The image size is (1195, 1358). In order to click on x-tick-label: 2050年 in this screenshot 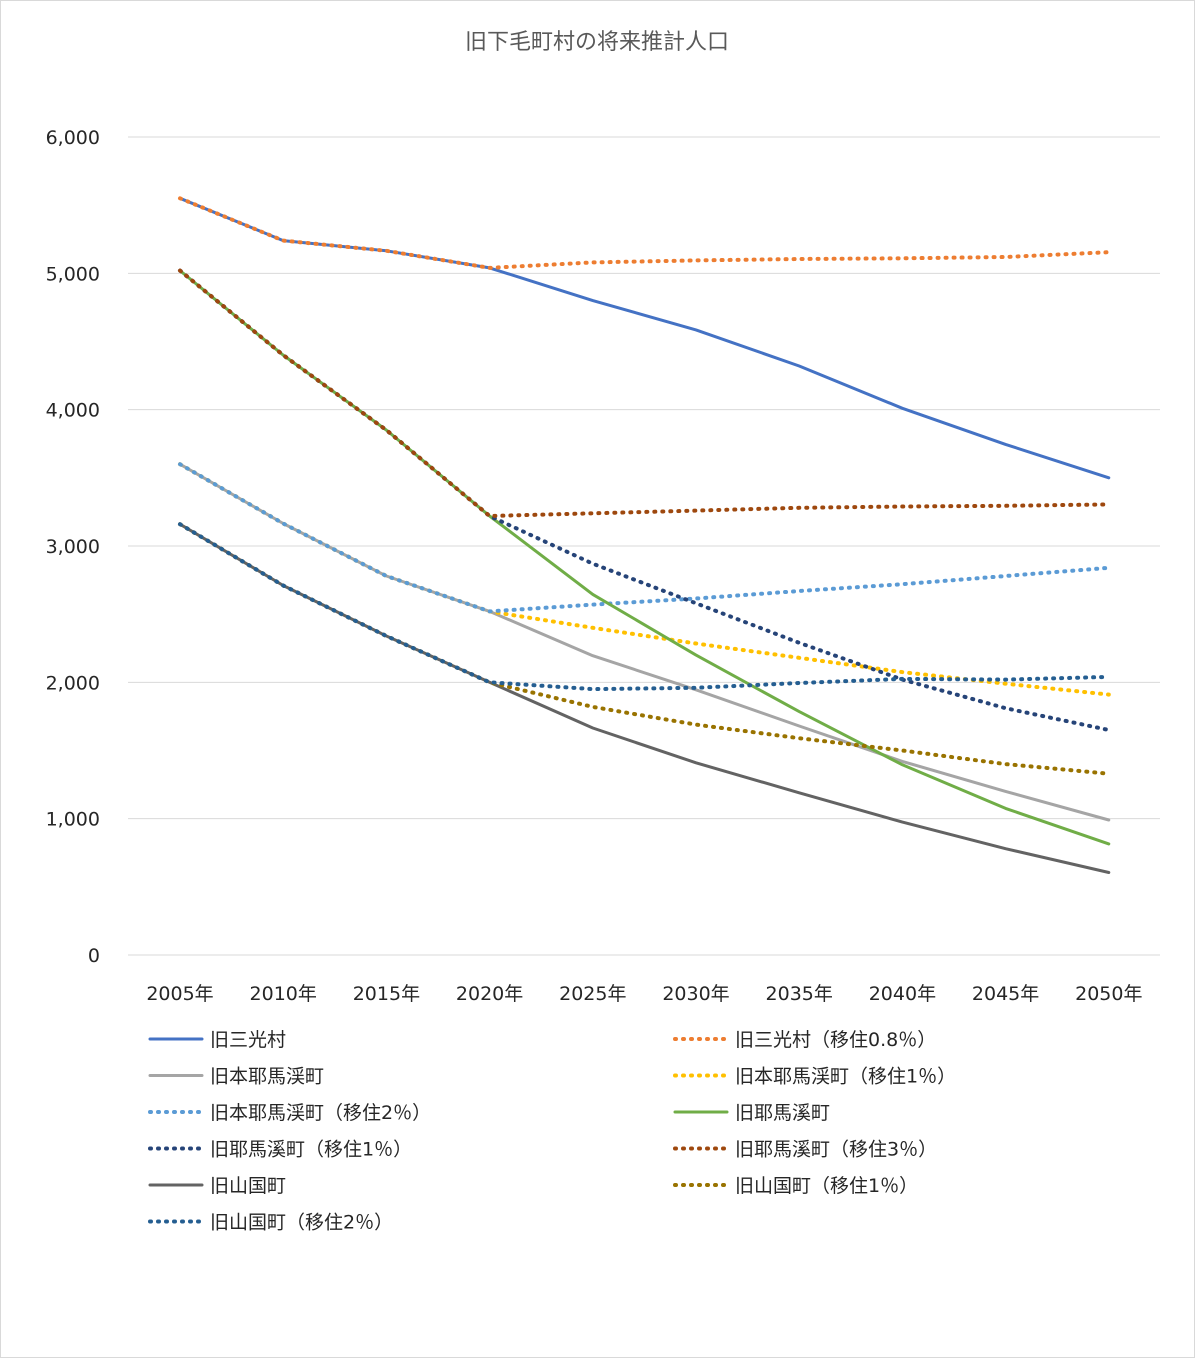, I will do `click(1108, 994)`.